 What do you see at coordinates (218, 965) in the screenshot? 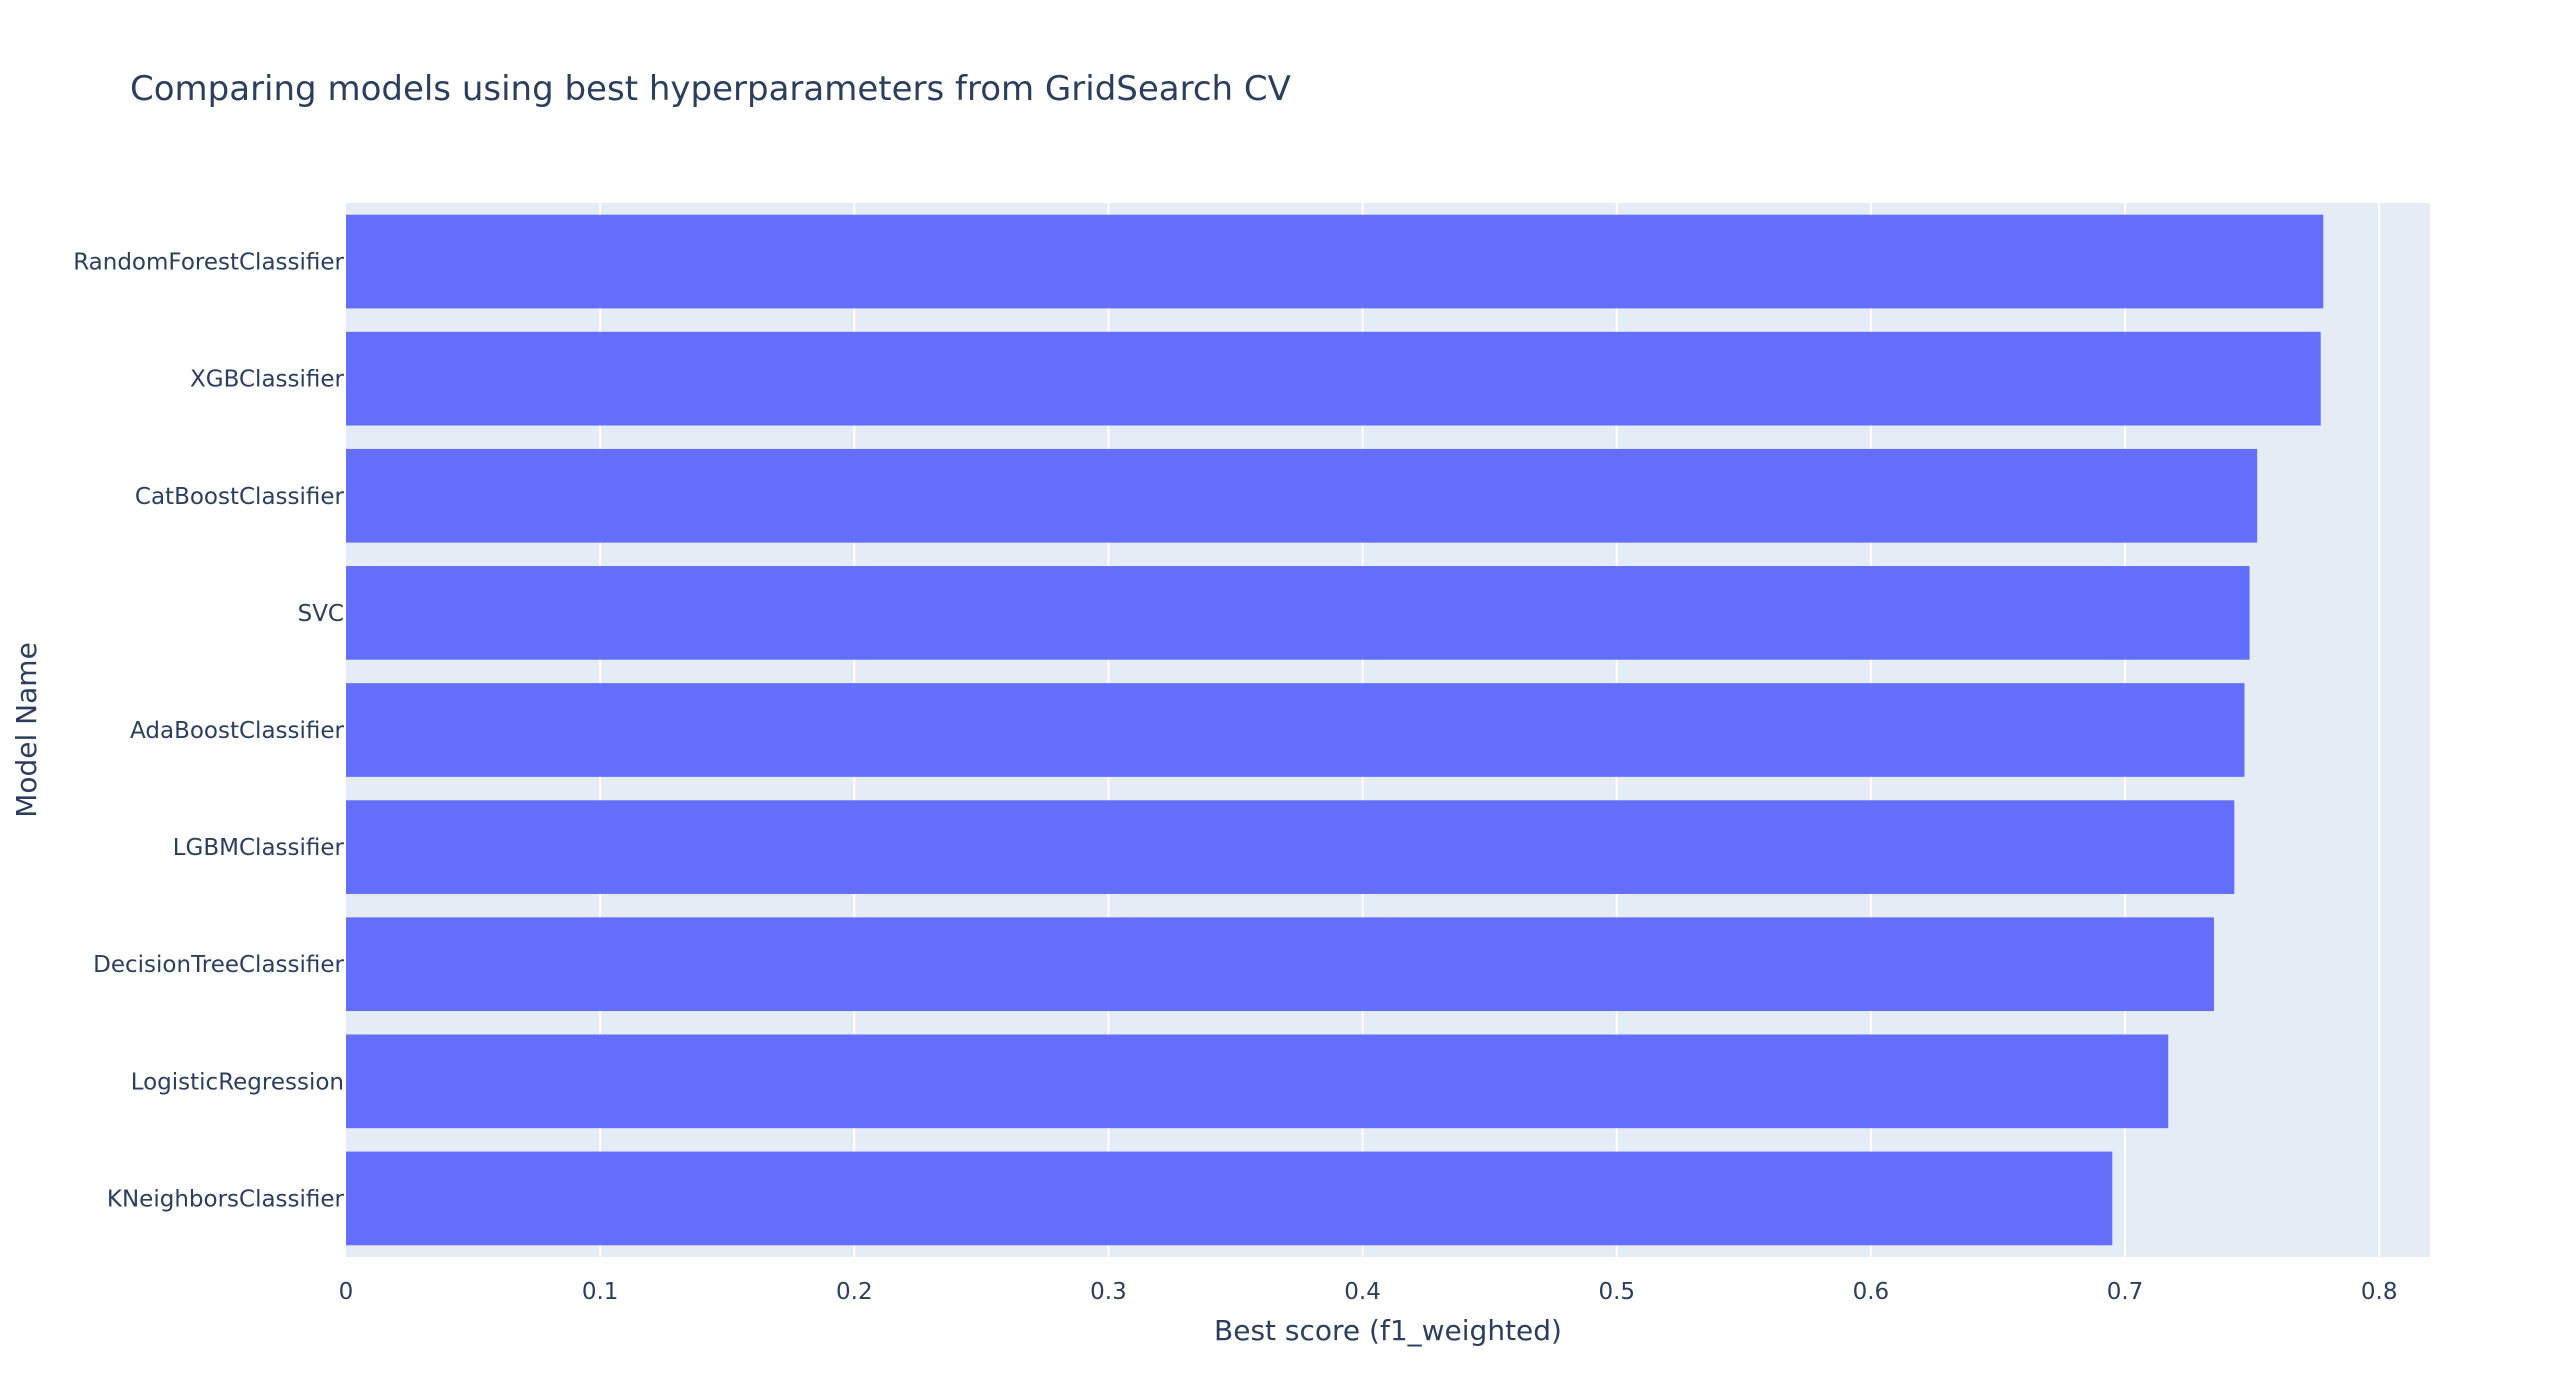
I see `y-tick-label: DecisionTreeClassifier` at bounding box center [218, 965].